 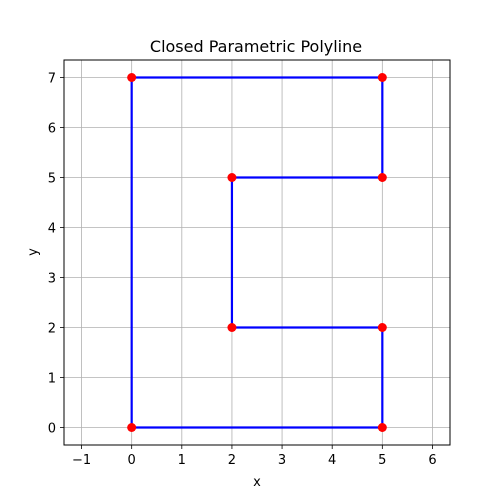 I want to click on y-tick-label: 3, so click(x=52, y=279).